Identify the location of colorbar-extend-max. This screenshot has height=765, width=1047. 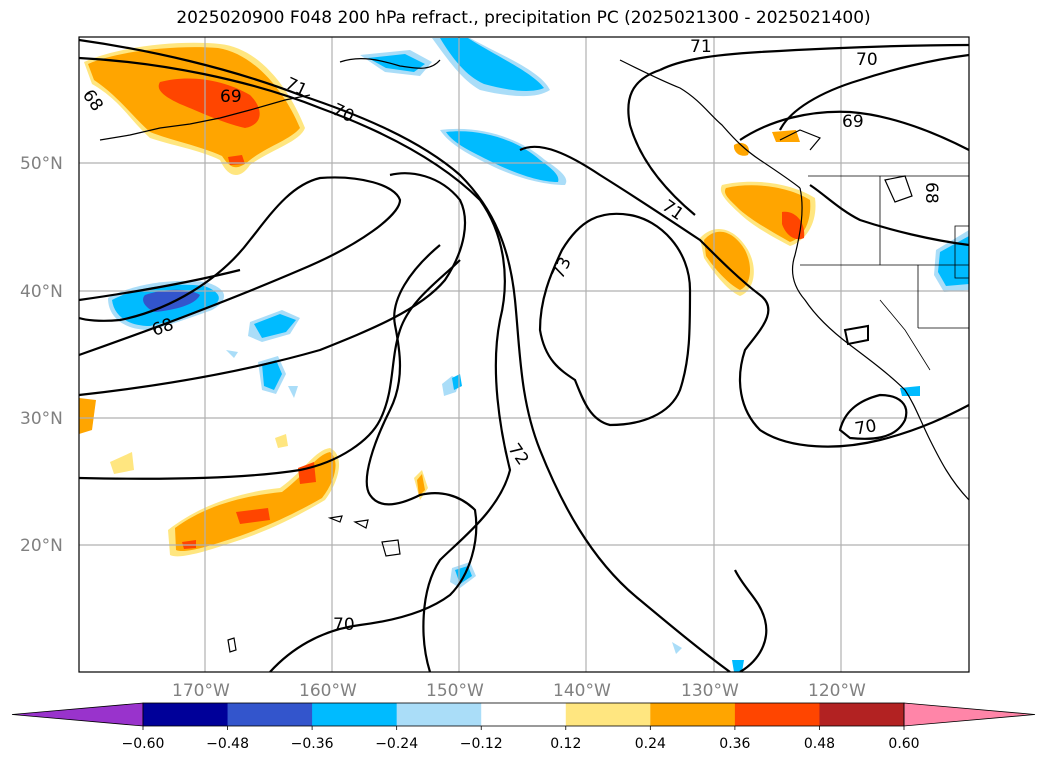
(969, 714).